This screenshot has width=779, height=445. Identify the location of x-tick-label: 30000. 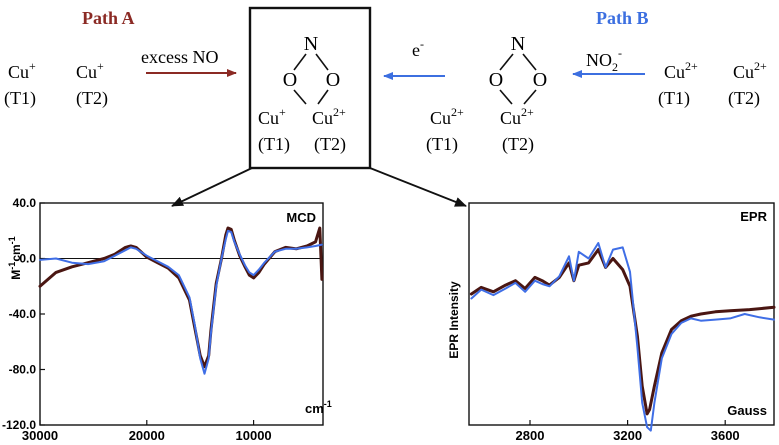
(40, 435).